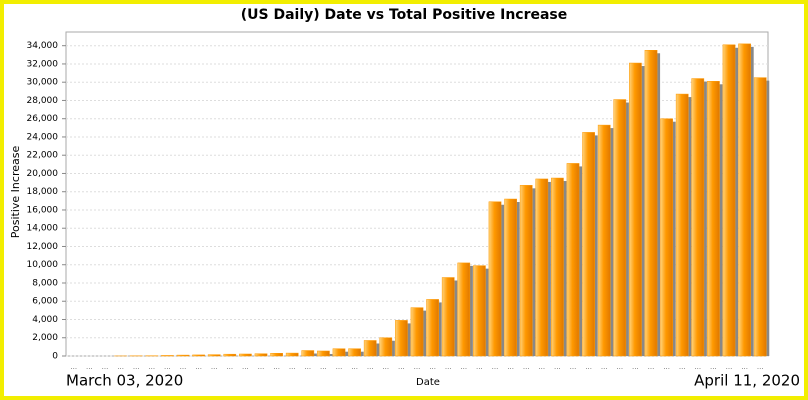 The width and height of the screenshot is (808, 400). Describe the element at coordinates (428, 382) in the screenshot. I see `x-axis-label: Date` at that location.